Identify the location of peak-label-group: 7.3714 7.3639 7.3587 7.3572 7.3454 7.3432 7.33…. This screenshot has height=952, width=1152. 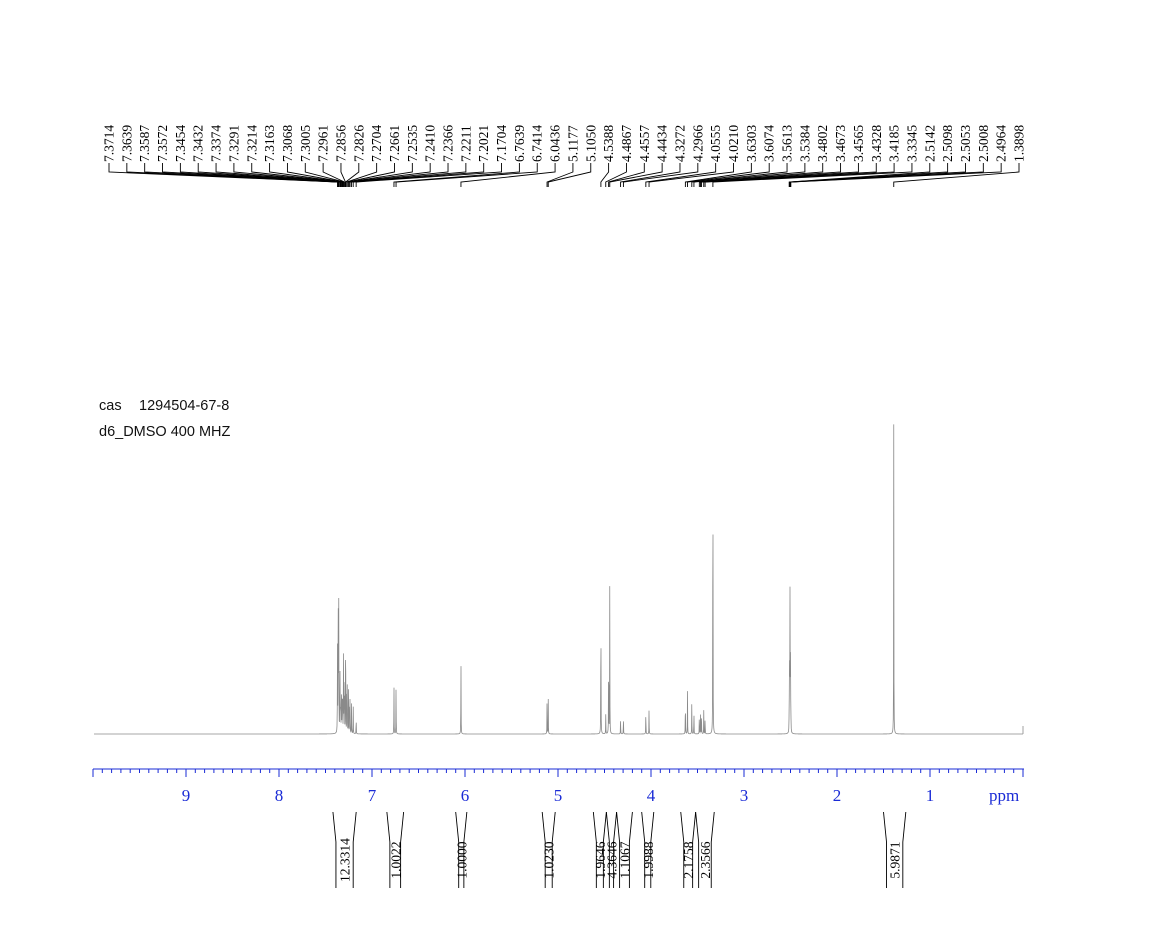
(564, 156).